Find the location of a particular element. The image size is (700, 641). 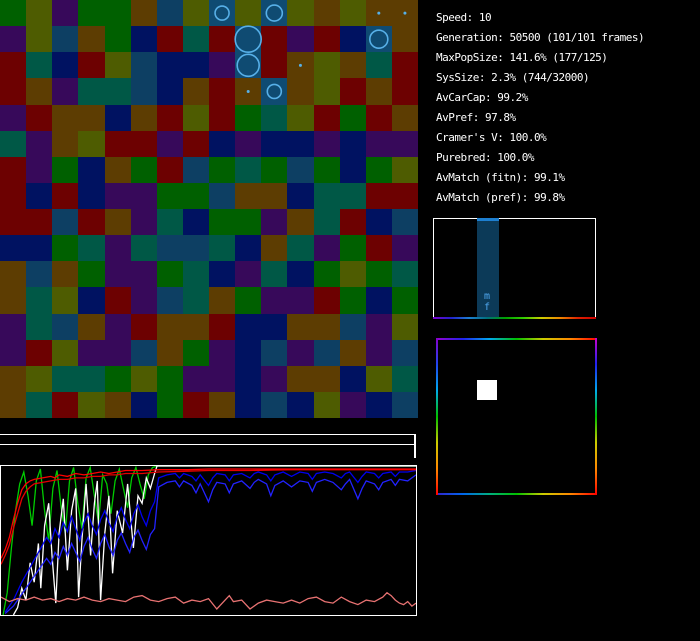

timeline-position-marker is located at coordinates (415, 446).